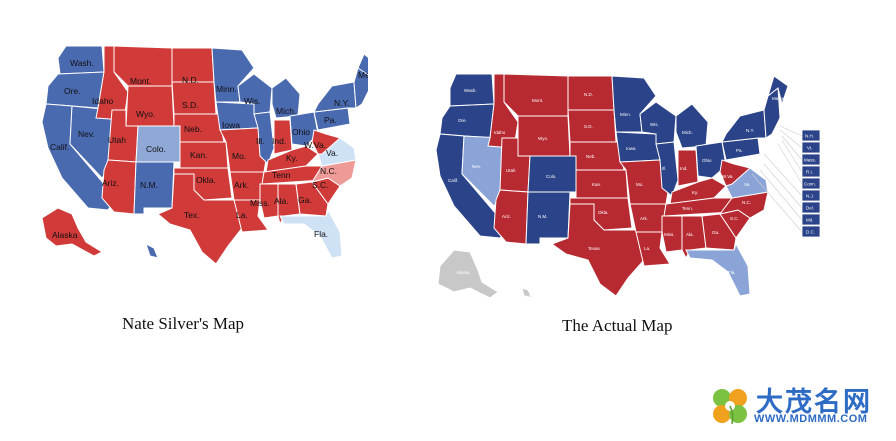 This screenshot has height=441, width=896. I want to click on label-mt: Mont., so click(537, 100).